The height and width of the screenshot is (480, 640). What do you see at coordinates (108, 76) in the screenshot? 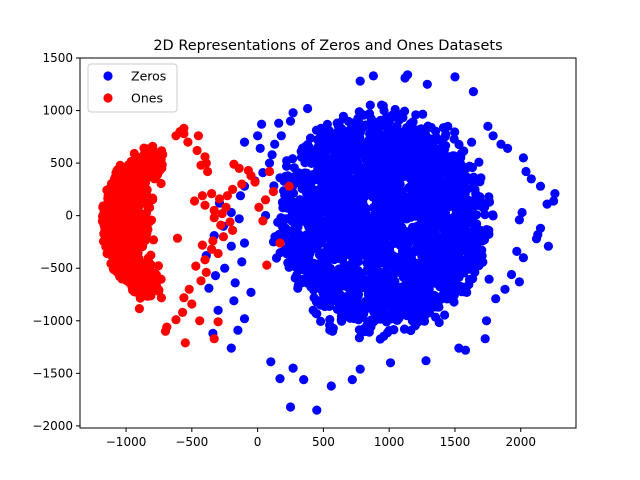
I see `legend-marker-zeros` at bounding box center [108, 76].